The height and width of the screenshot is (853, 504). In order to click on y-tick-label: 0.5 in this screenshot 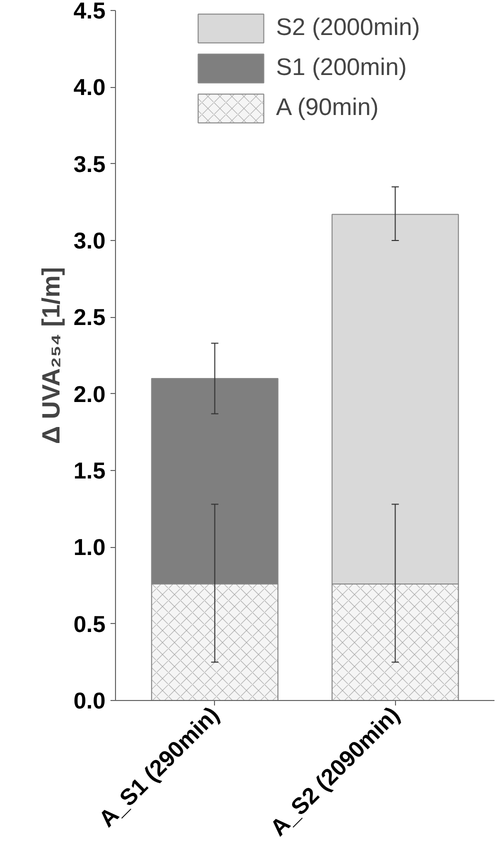, I will do `click(90, 623)`.